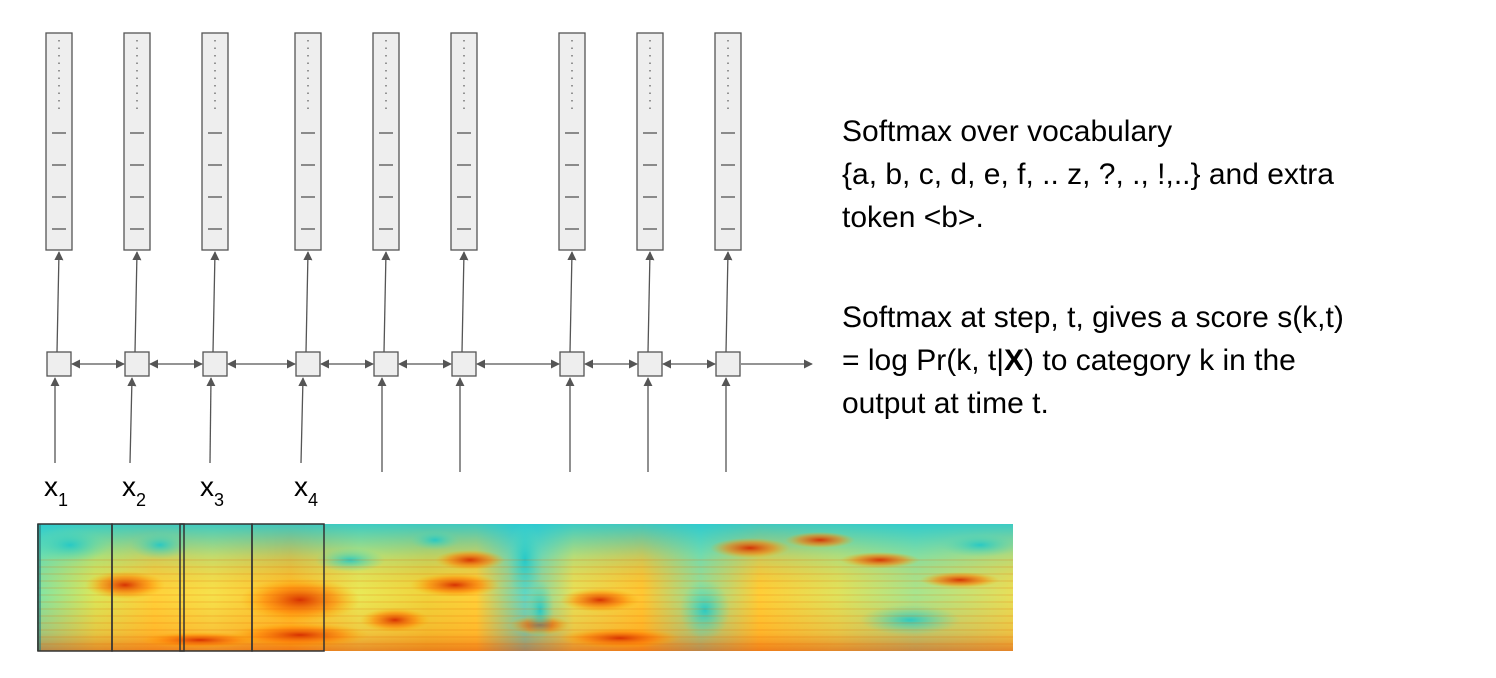 The width and height of the screenshot is (1496, 678). What do you see at coordinates (181, 490) in the screenshot?
I see `input-labels: x1 x2 x3 x4` at bounding box center [181, 490].